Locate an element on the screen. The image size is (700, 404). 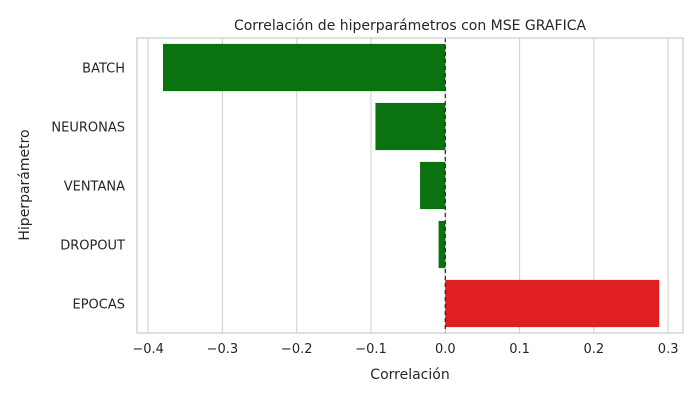
y-tick-label: BATCH is located at coordinates (103, 69).